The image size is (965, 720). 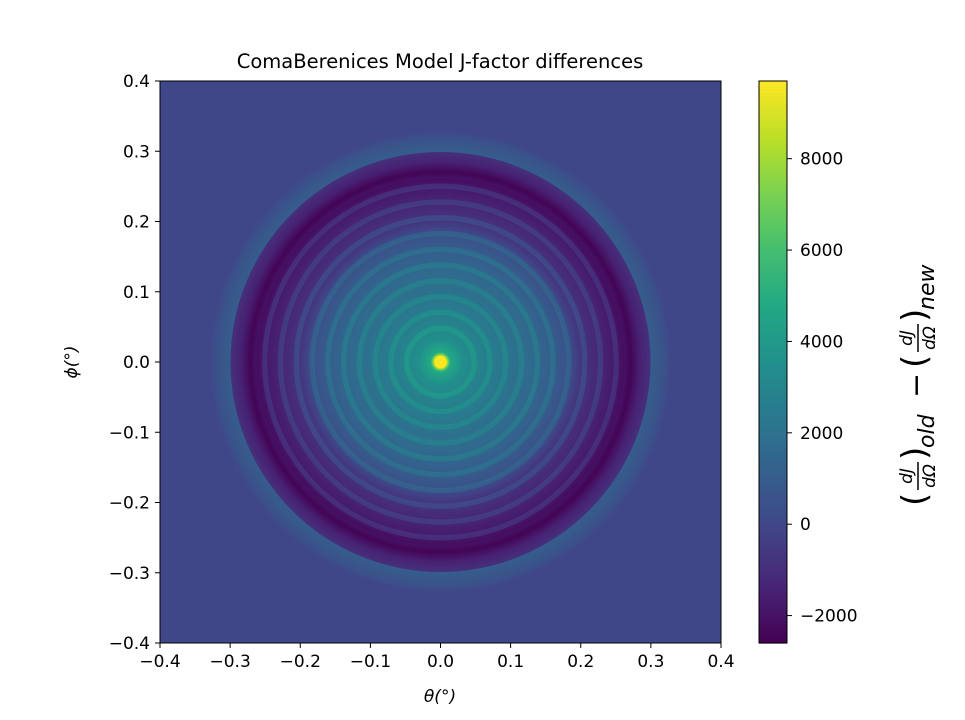 I want to click on colorbar-frame, so click(x=773, y=362).